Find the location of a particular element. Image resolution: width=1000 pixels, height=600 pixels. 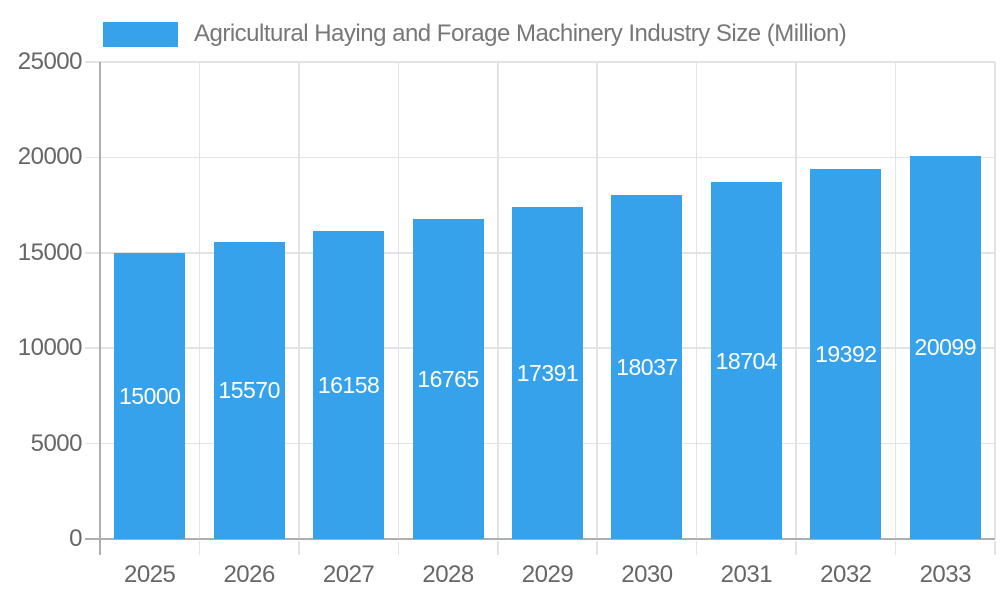

bar-value-label: 19392 is located at coordinates (846, 354).